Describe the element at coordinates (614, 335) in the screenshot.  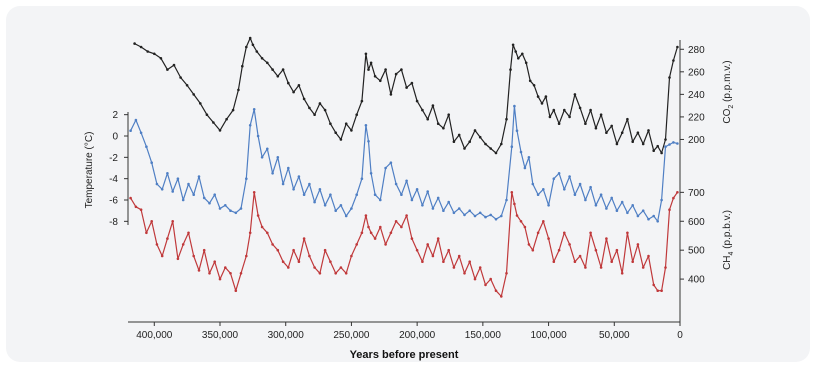
I see `x-tick-label: 50,000` at that location.